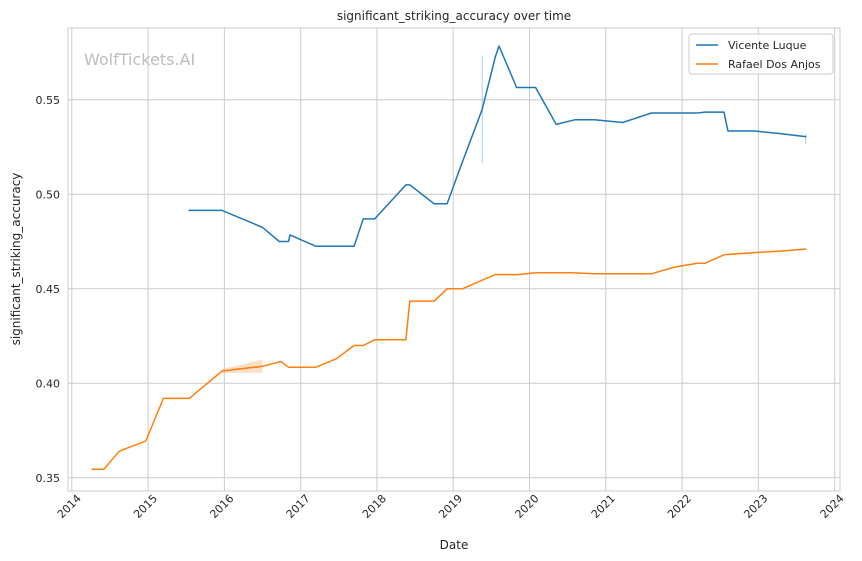  I want to click on legend: Vicente Luque Rafael Dos Anjos, so click(761, 54).